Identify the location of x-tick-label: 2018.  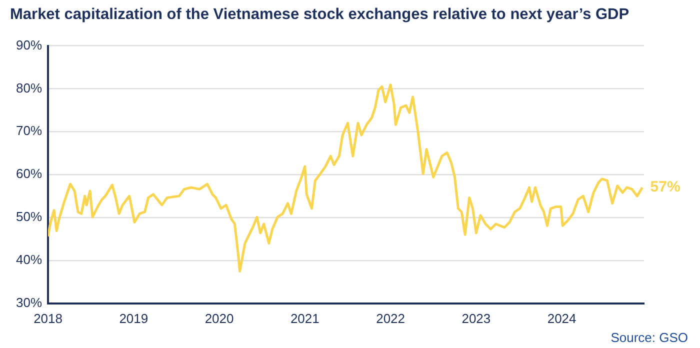
(48, 318).